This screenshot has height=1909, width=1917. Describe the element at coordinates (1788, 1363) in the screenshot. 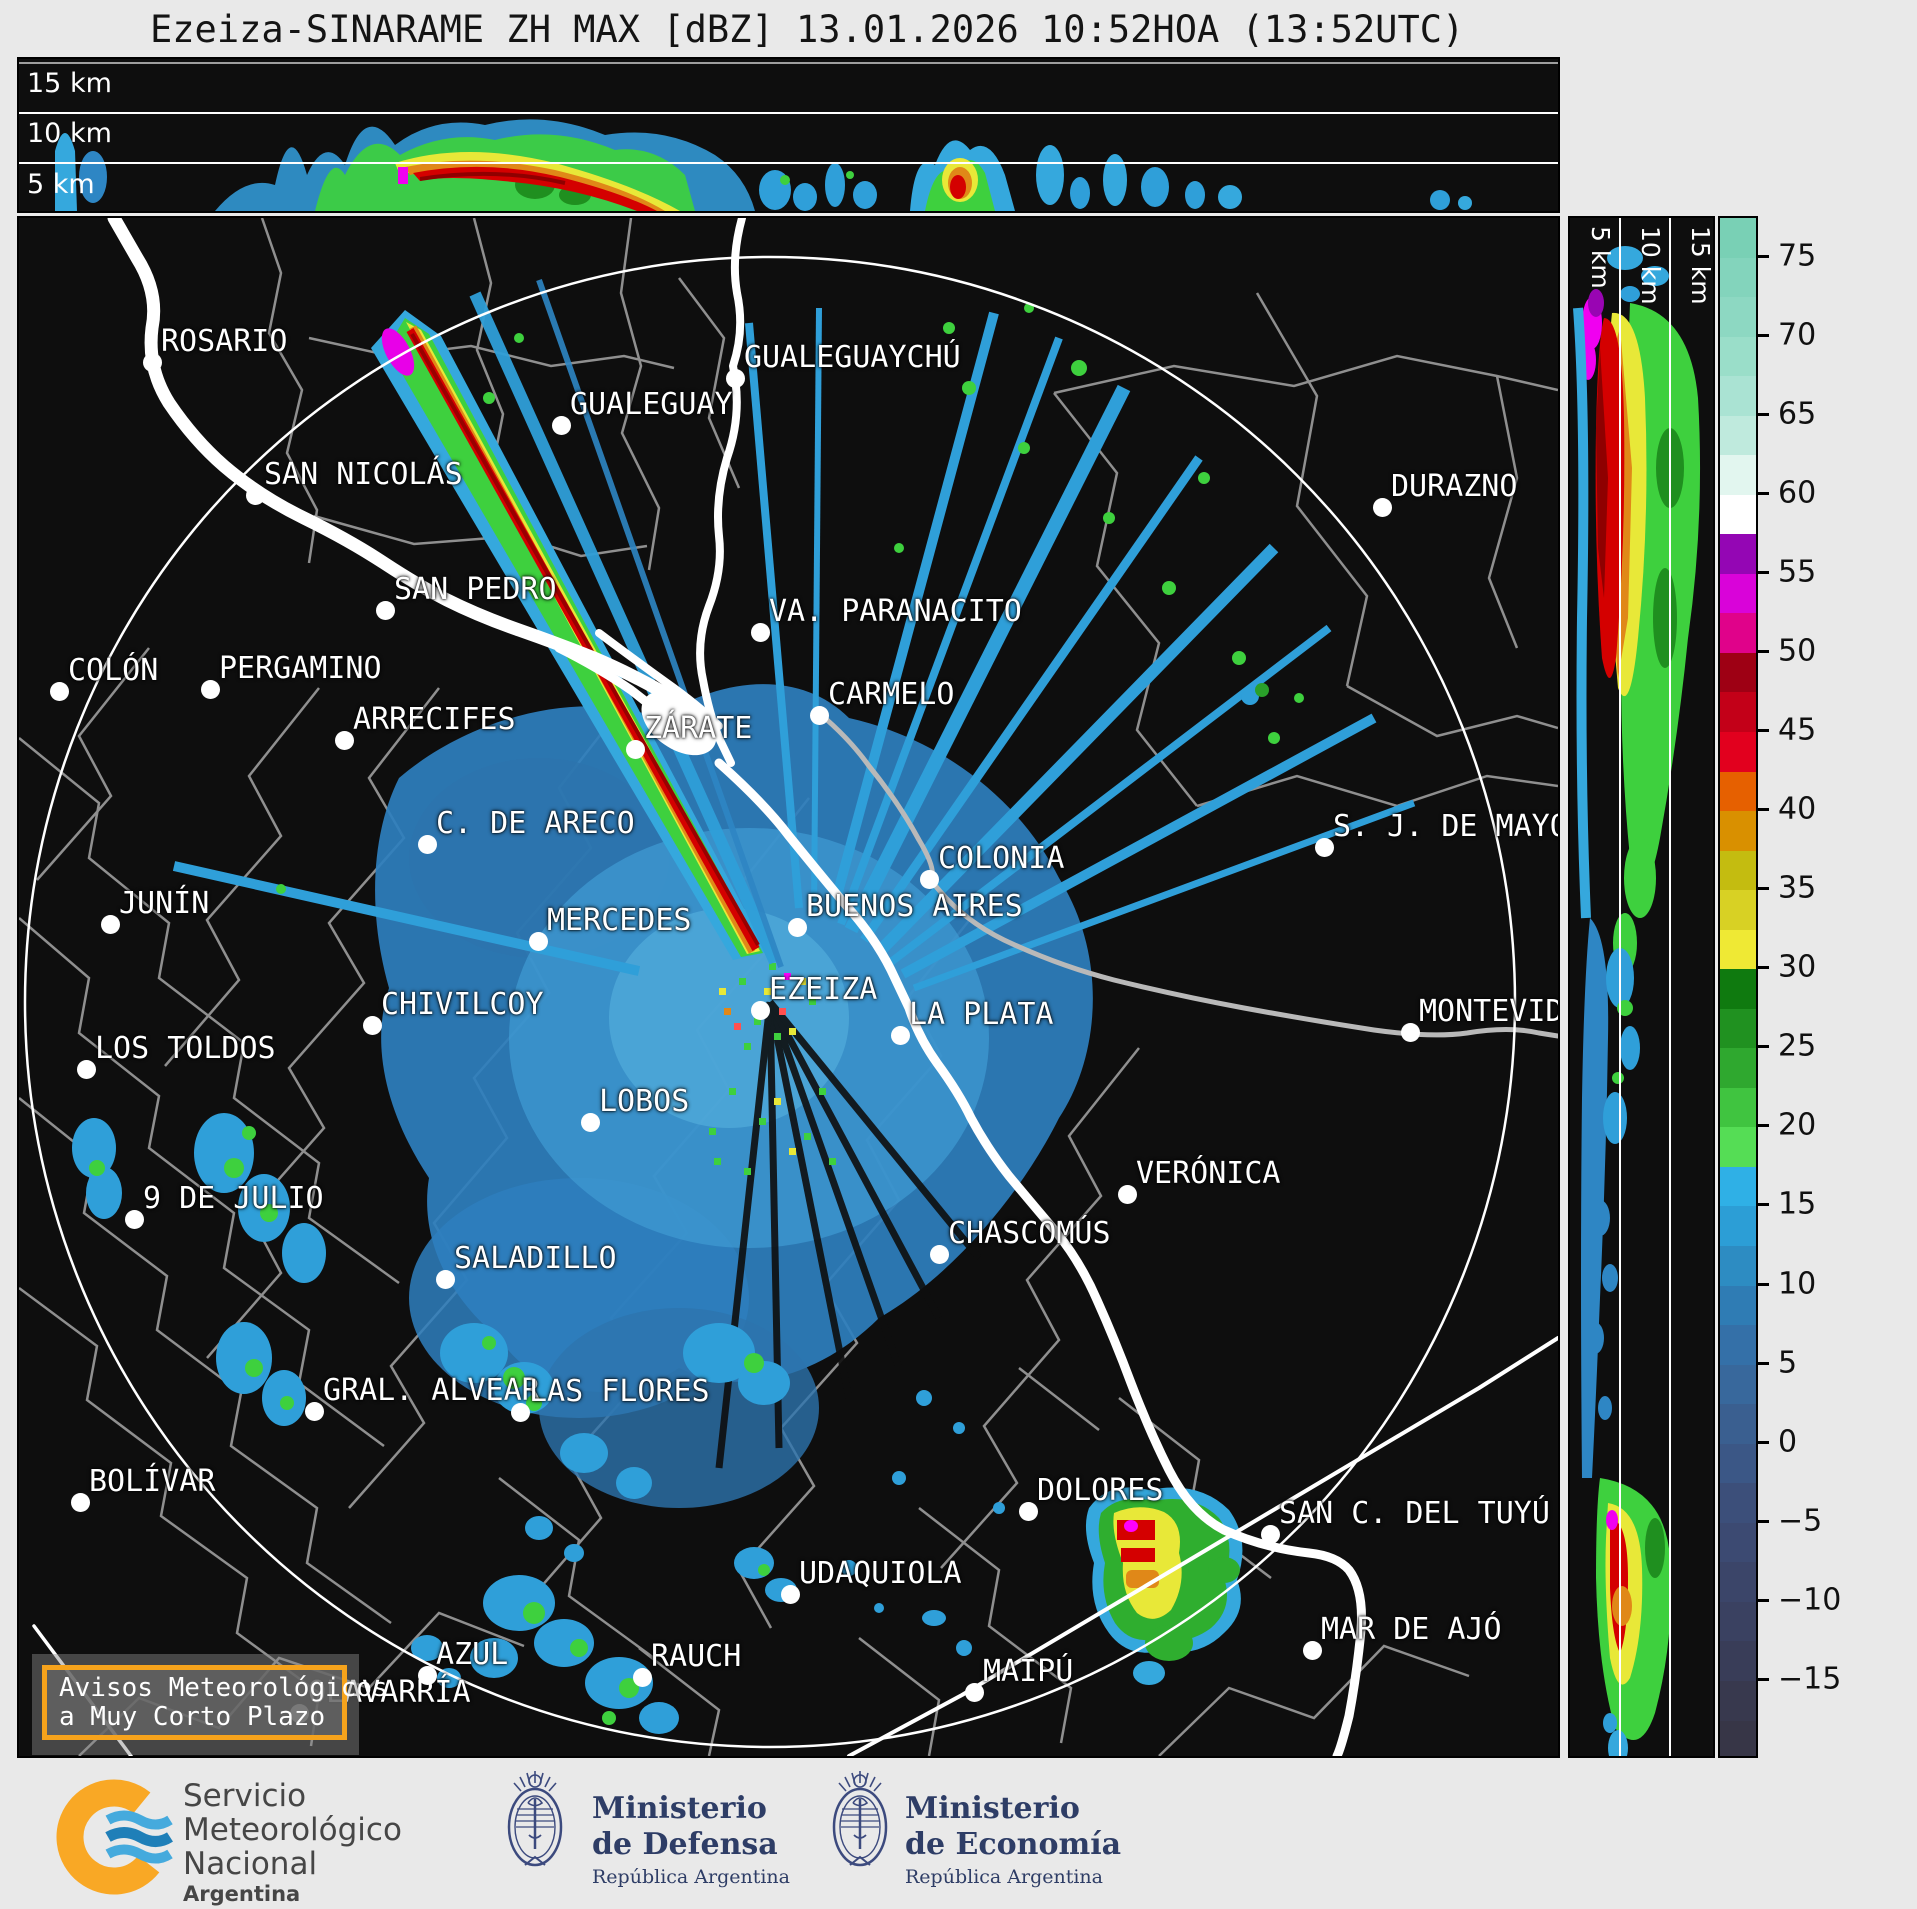

I see `colorbar-tick-label: 5` at that location.